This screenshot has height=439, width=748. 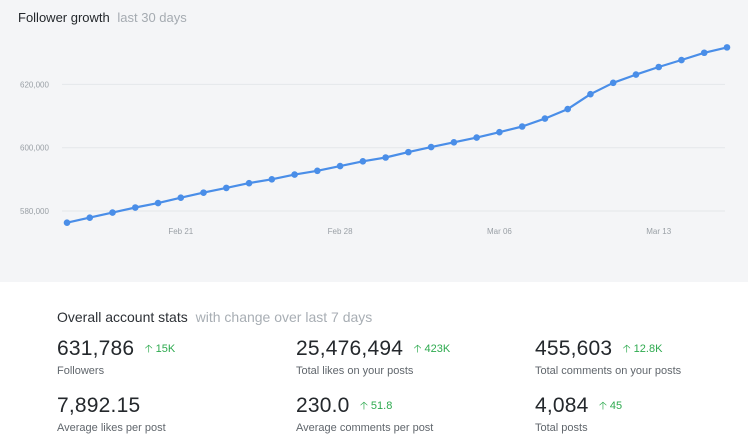 I want to click on stat-total-posts: 4,084 🡡 45 Total posts, so click(x=578, y=414).